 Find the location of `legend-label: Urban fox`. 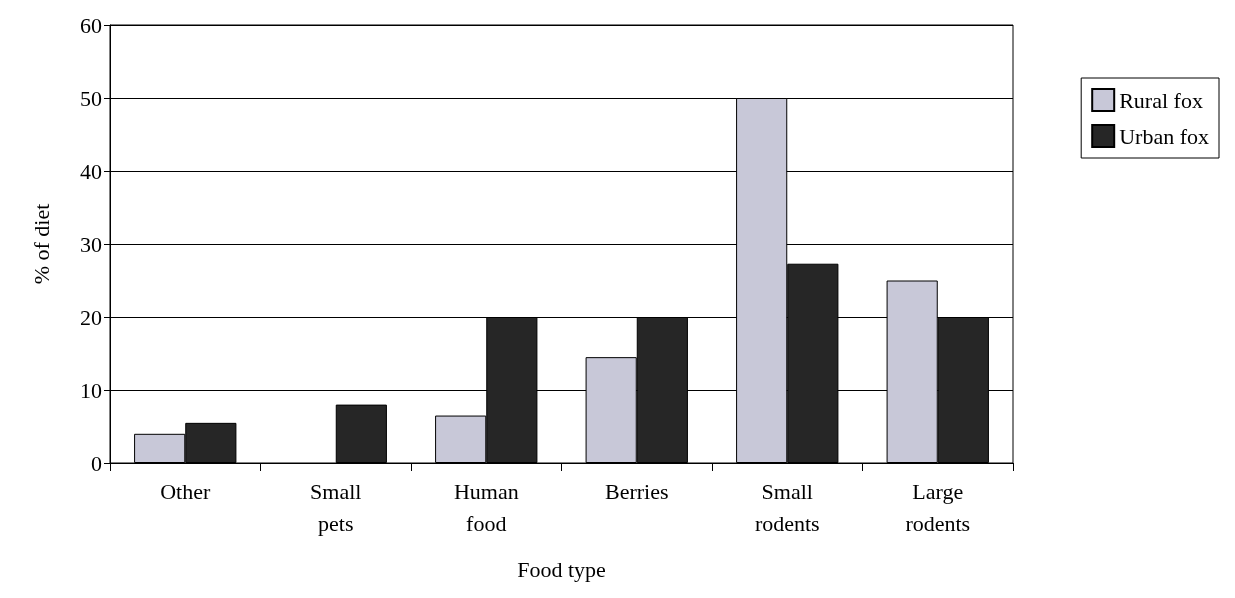

legend-label: Urban fox is located at coordinates (1164, 136).